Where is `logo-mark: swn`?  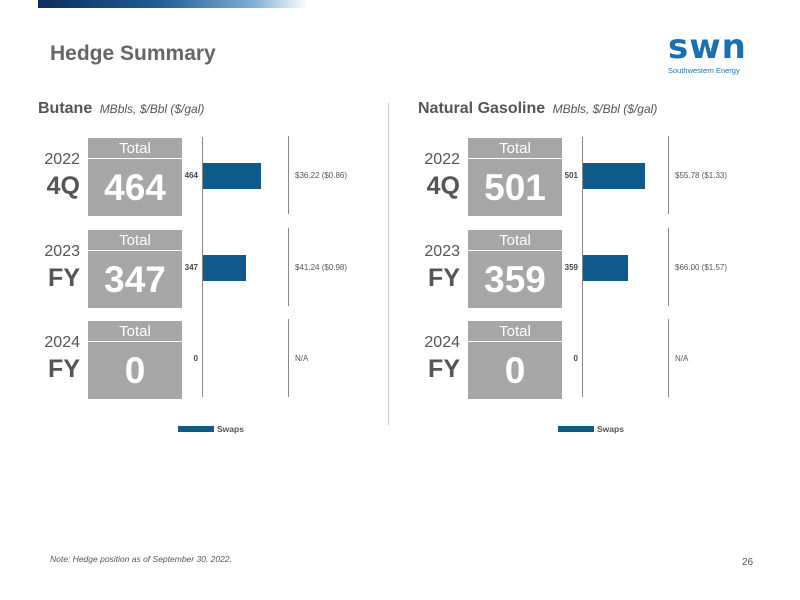 logo-mark: swn is located at coordinates (707, 47).